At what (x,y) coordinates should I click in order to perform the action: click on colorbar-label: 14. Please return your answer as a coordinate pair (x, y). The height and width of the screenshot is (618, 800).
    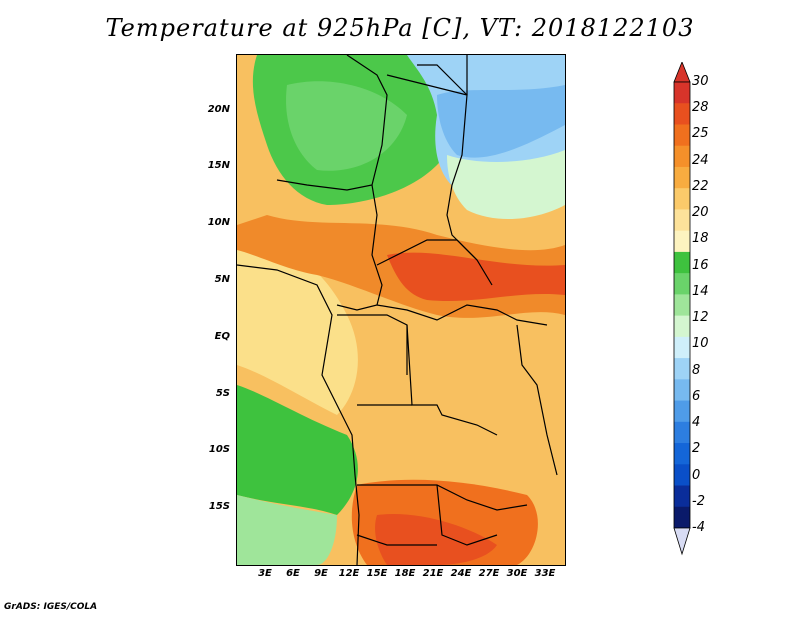
    Looking at the image, I should click on (700, 291).